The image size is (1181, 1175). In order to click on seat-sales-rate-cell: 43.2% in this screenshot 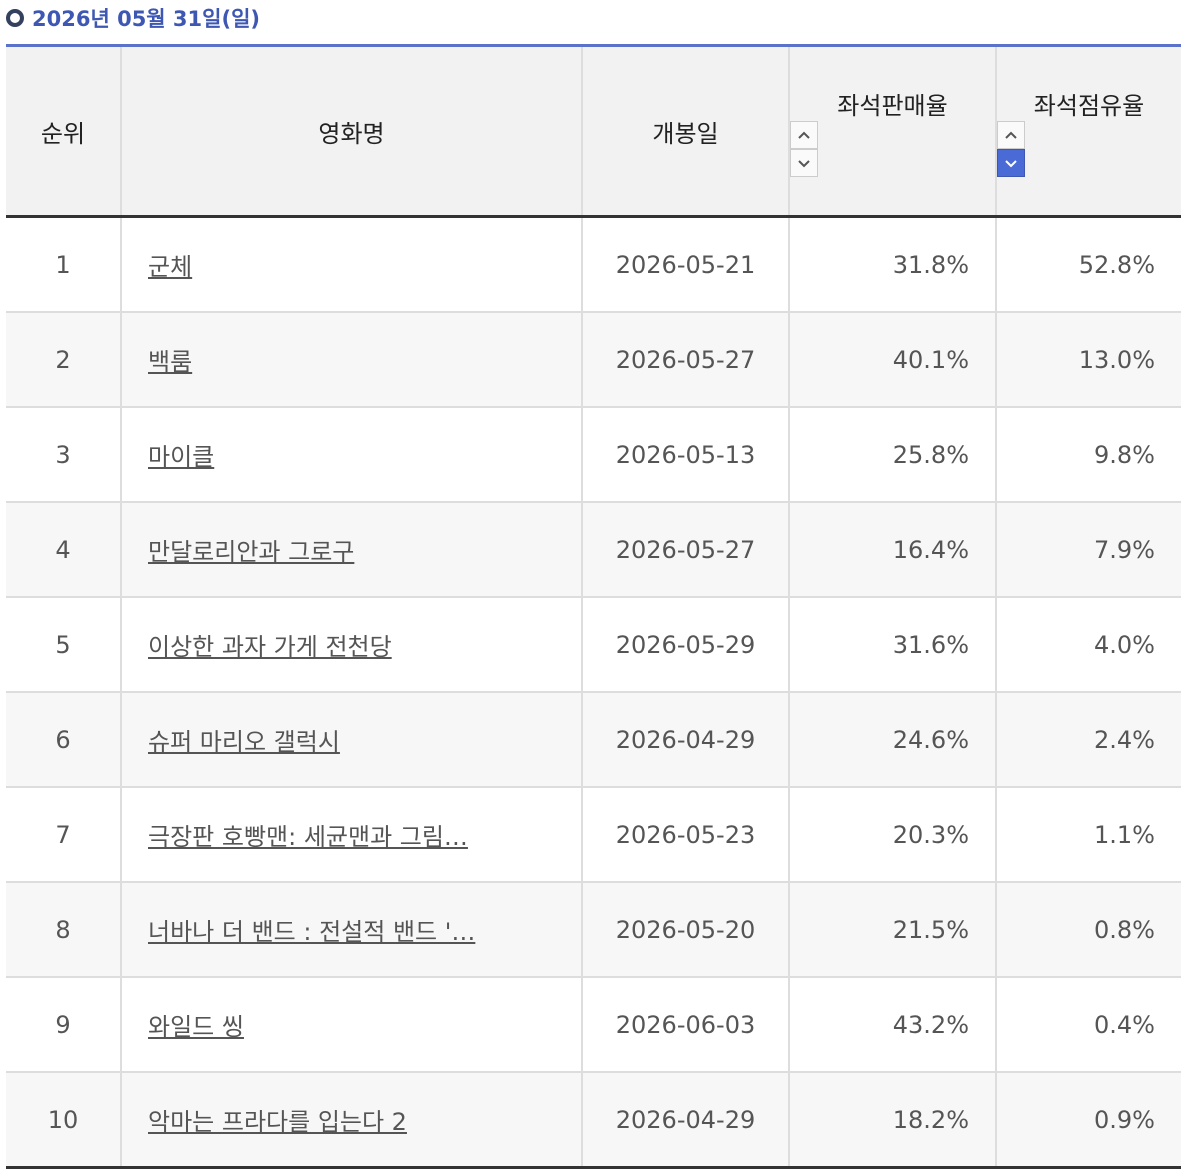, I will do `click(892, 1025)`.